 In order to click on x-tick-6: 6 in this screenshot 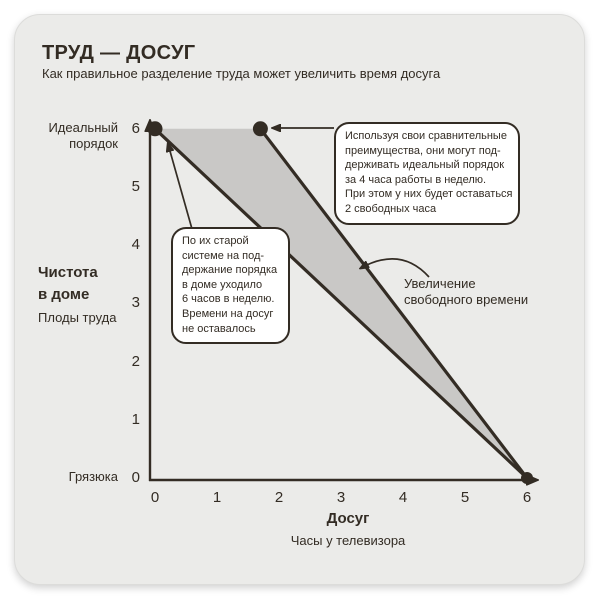, I will do `click(527, 497)`.